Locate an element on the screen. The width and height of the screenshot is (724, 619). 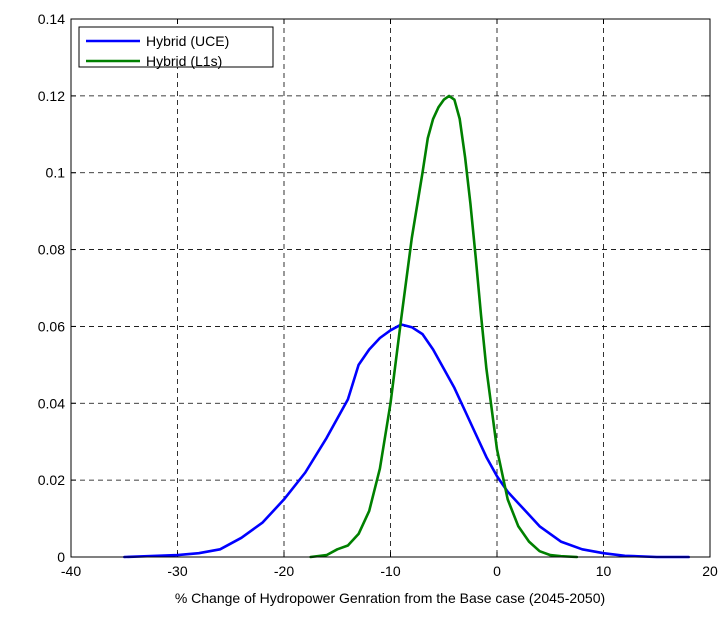
y-tick-label: 0.14 is located at coordinates (51, 19).